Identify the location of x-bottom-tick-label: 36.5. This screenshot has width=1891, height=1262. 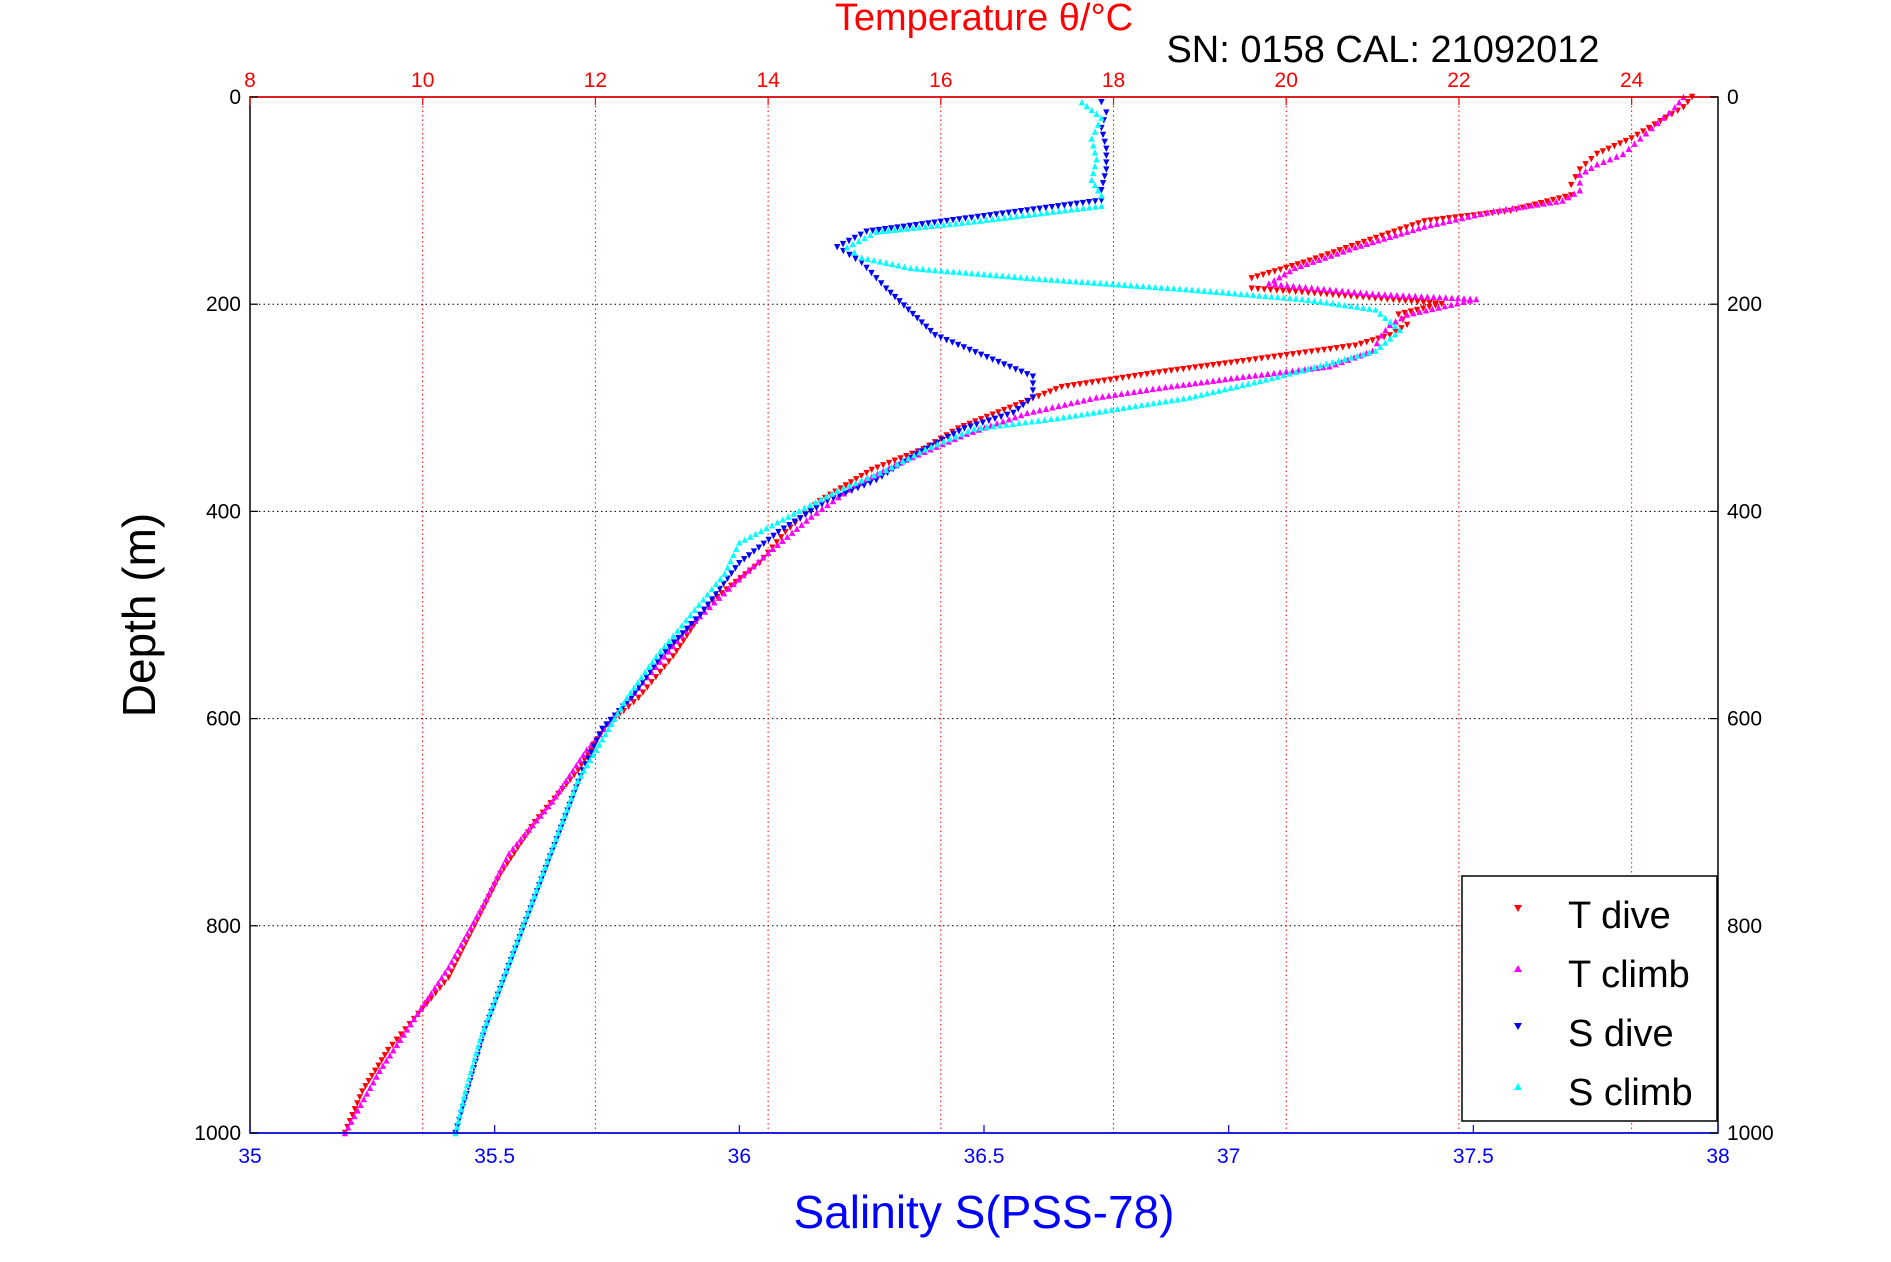
(984, 1156).